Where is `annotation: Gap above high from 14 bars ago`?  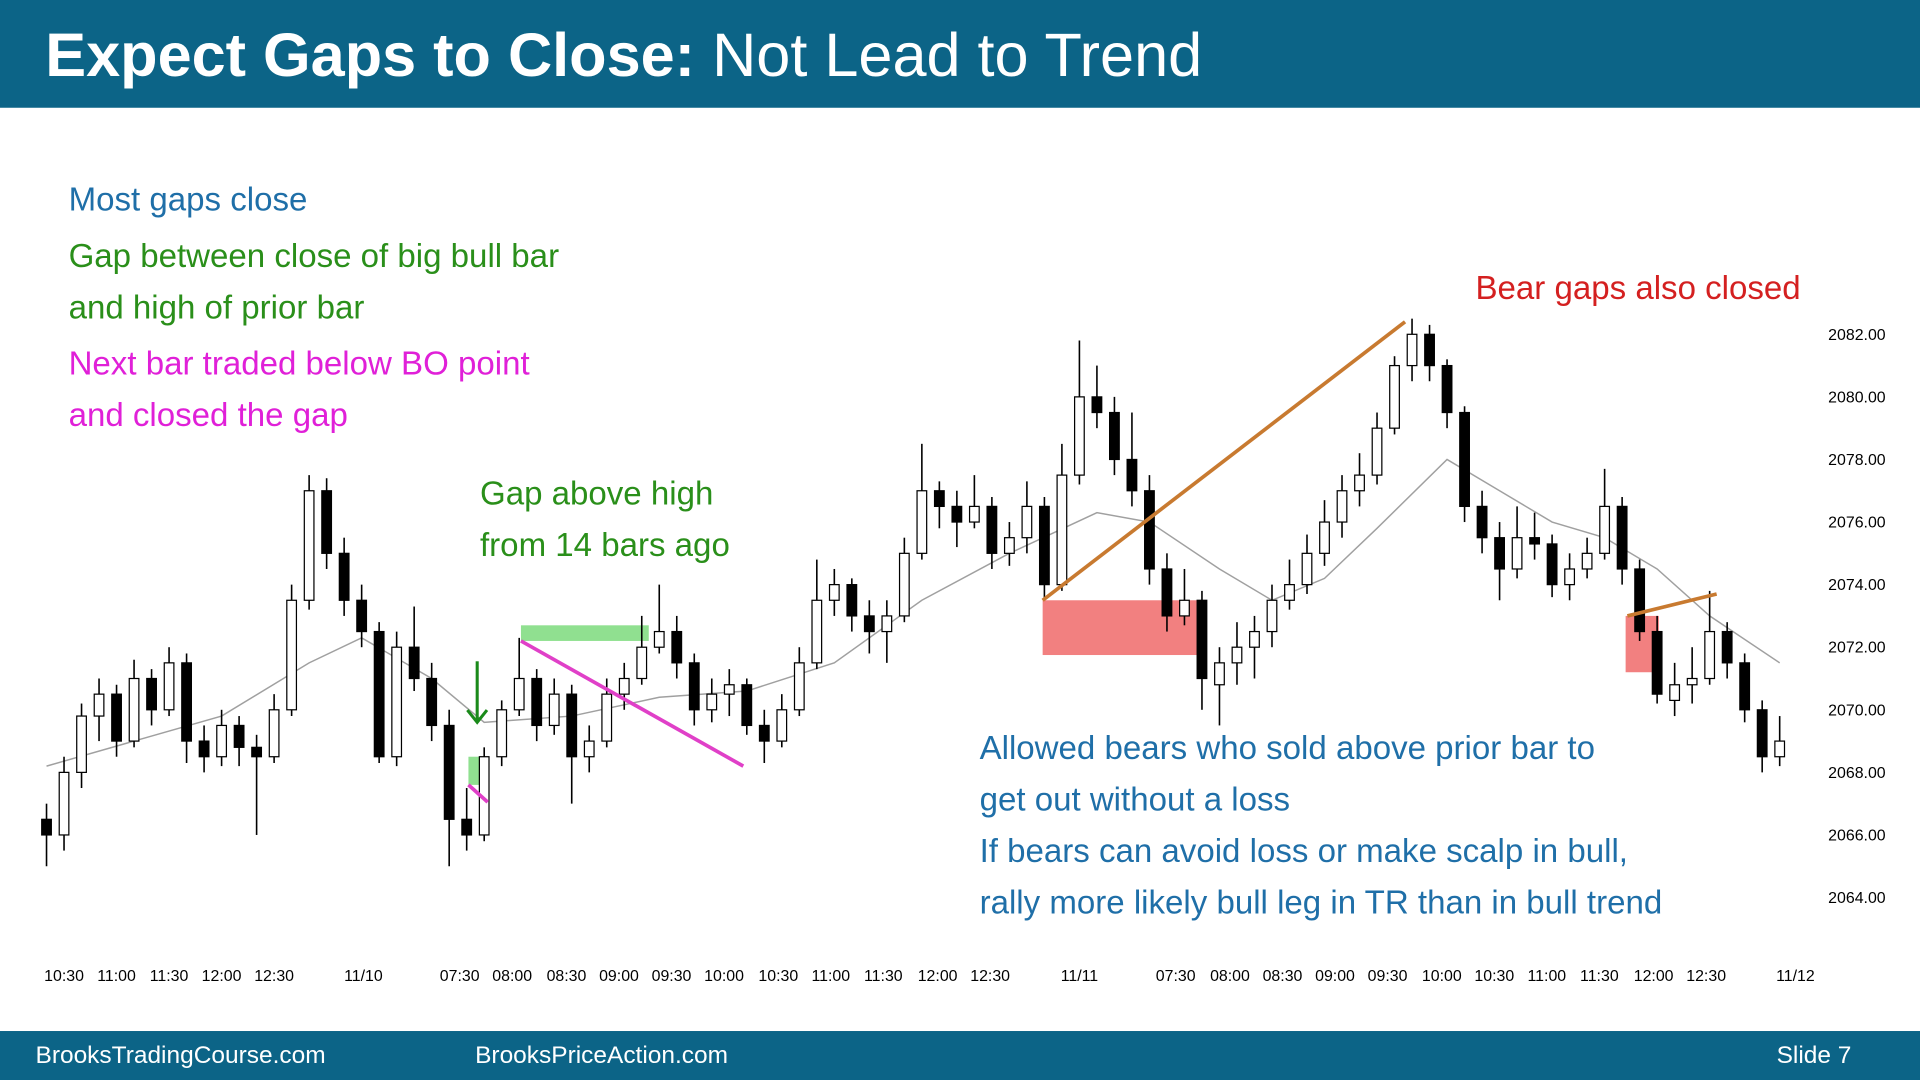
annotation: Gap above high from 14 bars ago is located at coordinates (605, 519).